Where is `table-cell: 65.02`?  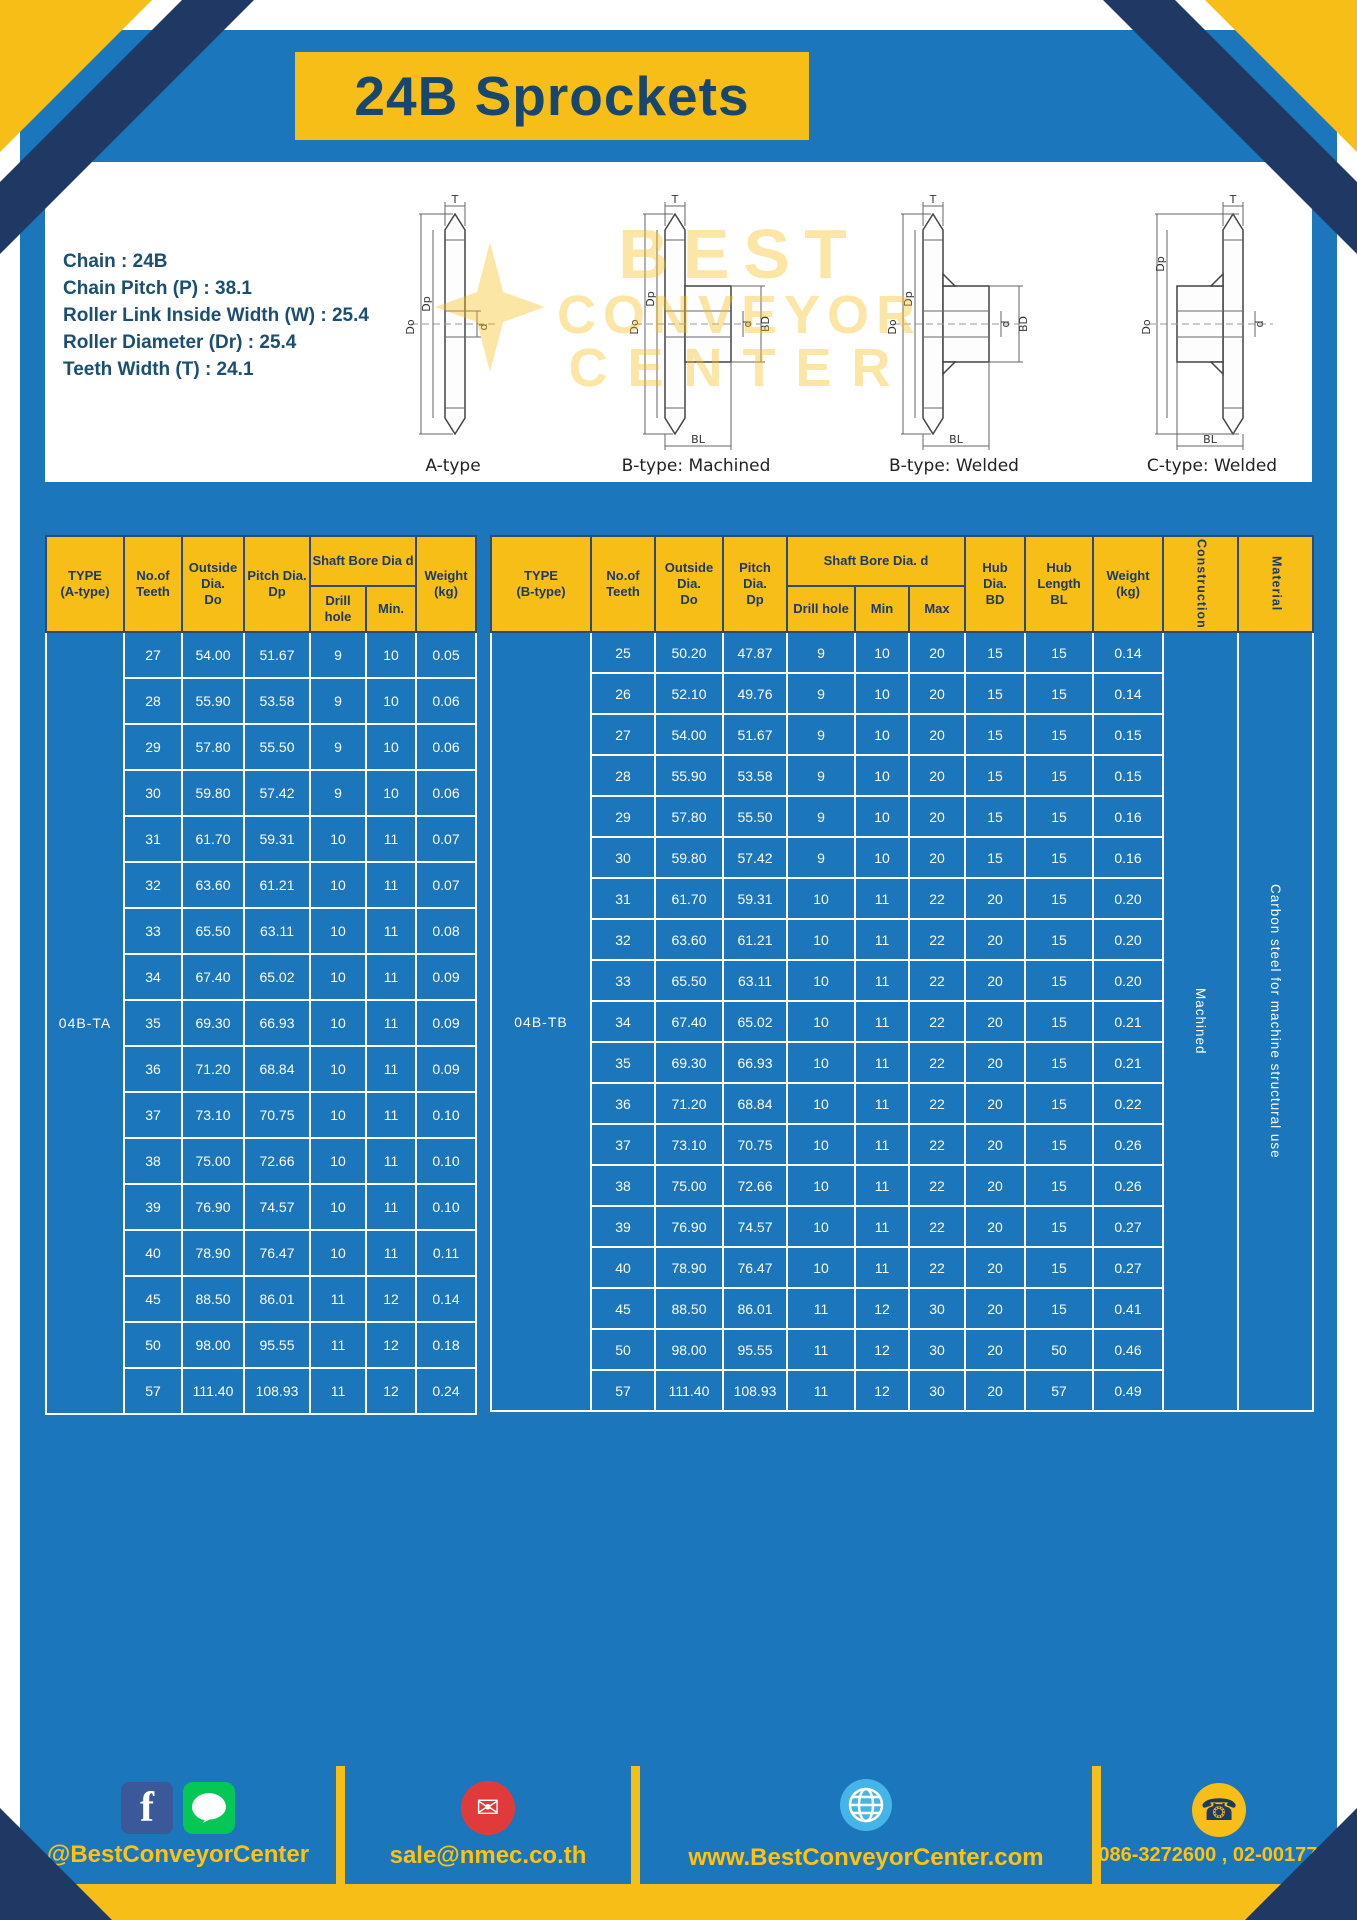 table-cell: 65.02 is located at coordinates (277, 977).